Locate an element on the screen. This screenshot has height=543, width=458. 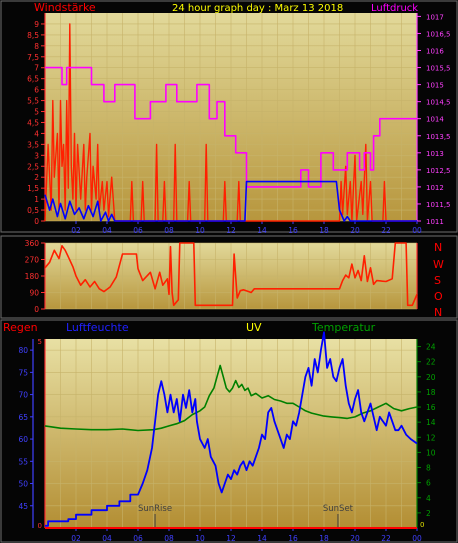
hour-tick-label: 08 is located at coordinates (169, 538).